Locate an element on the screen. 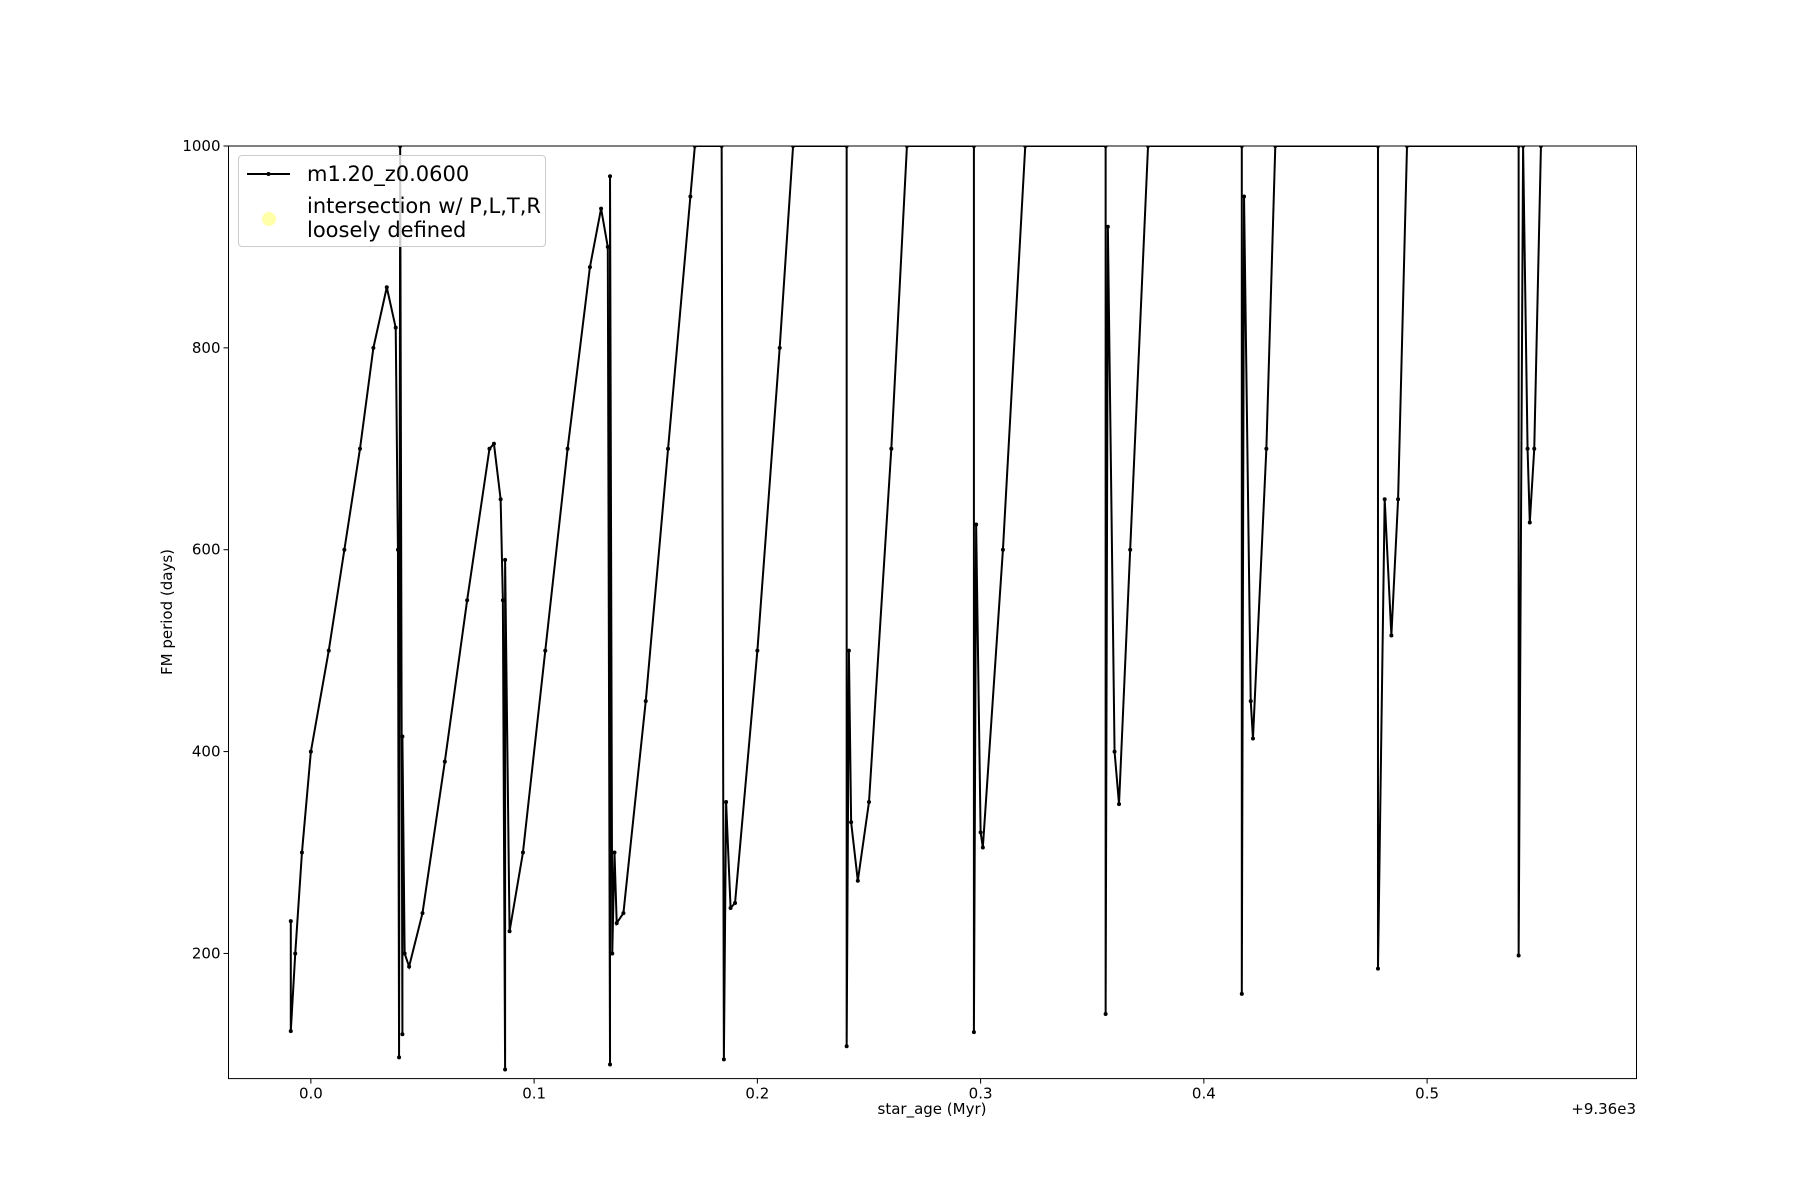  x-tick-label: 0.1 is located at coordinates (534, 1094).